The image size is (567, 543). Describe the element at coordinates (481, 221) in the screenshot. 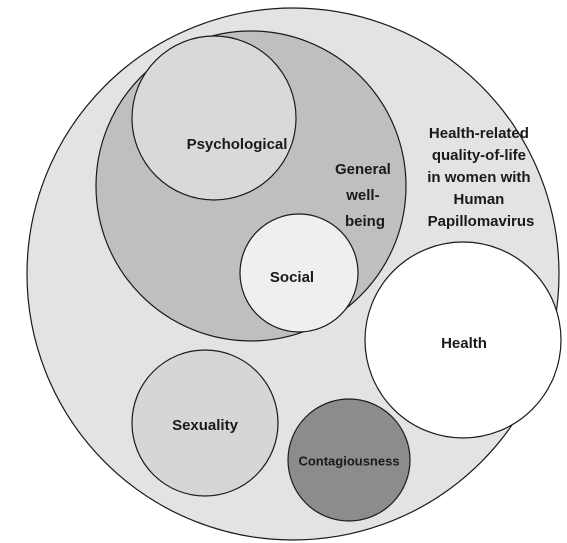

I see `label-line: Papillomavirus` at that location.